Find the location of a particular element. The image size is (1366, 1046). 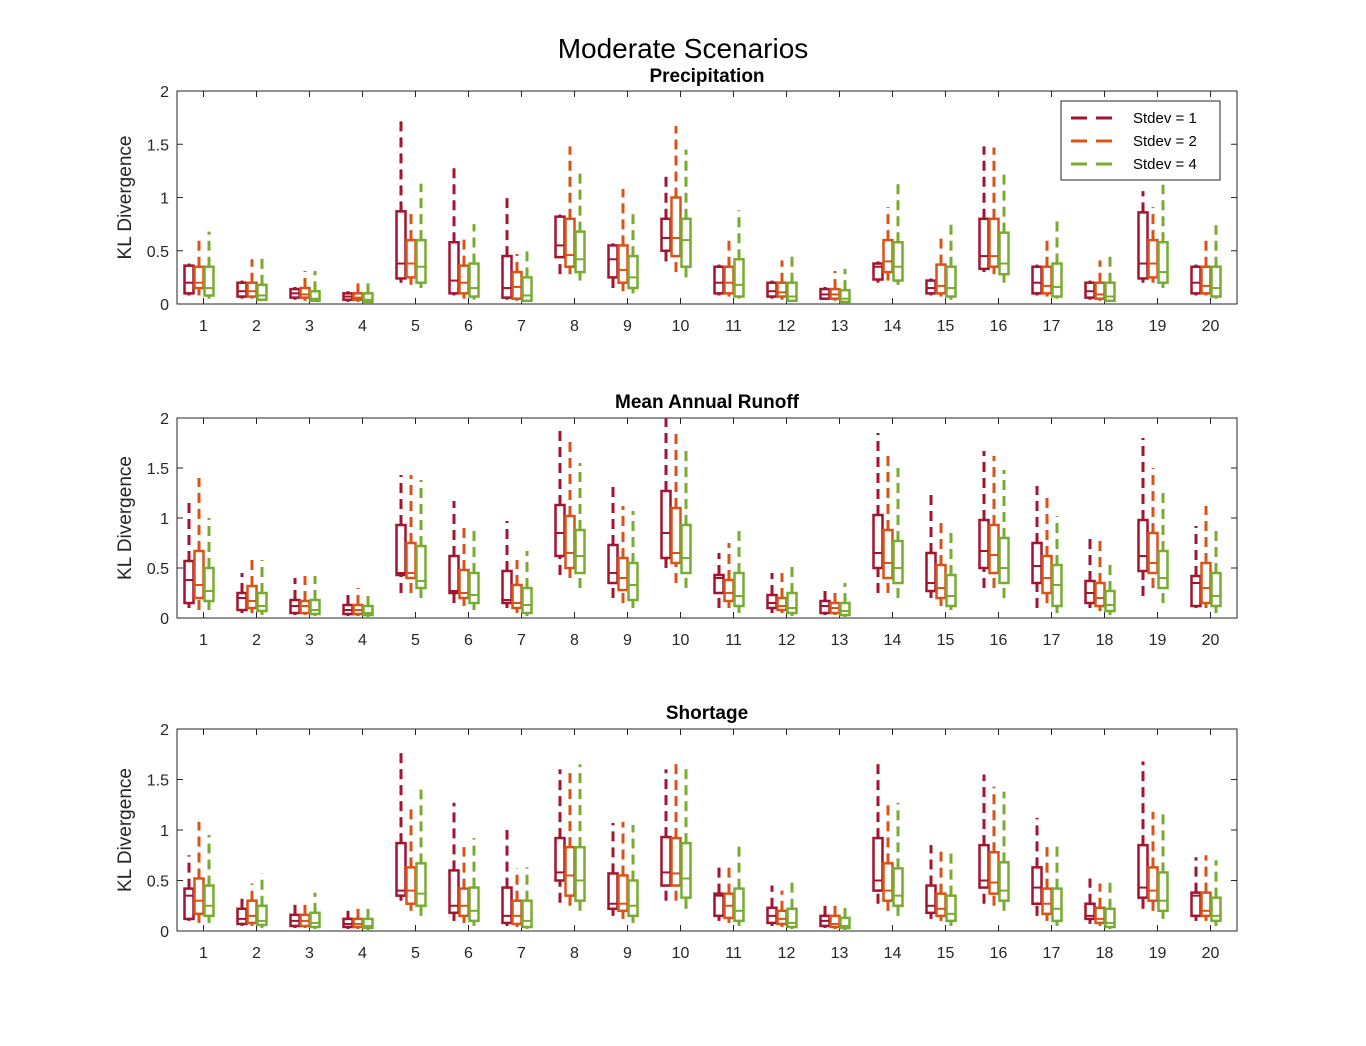

legend: Stdev = 1 Stdev = 2 Stdev = 4 is located at coordinates (1140, 140).